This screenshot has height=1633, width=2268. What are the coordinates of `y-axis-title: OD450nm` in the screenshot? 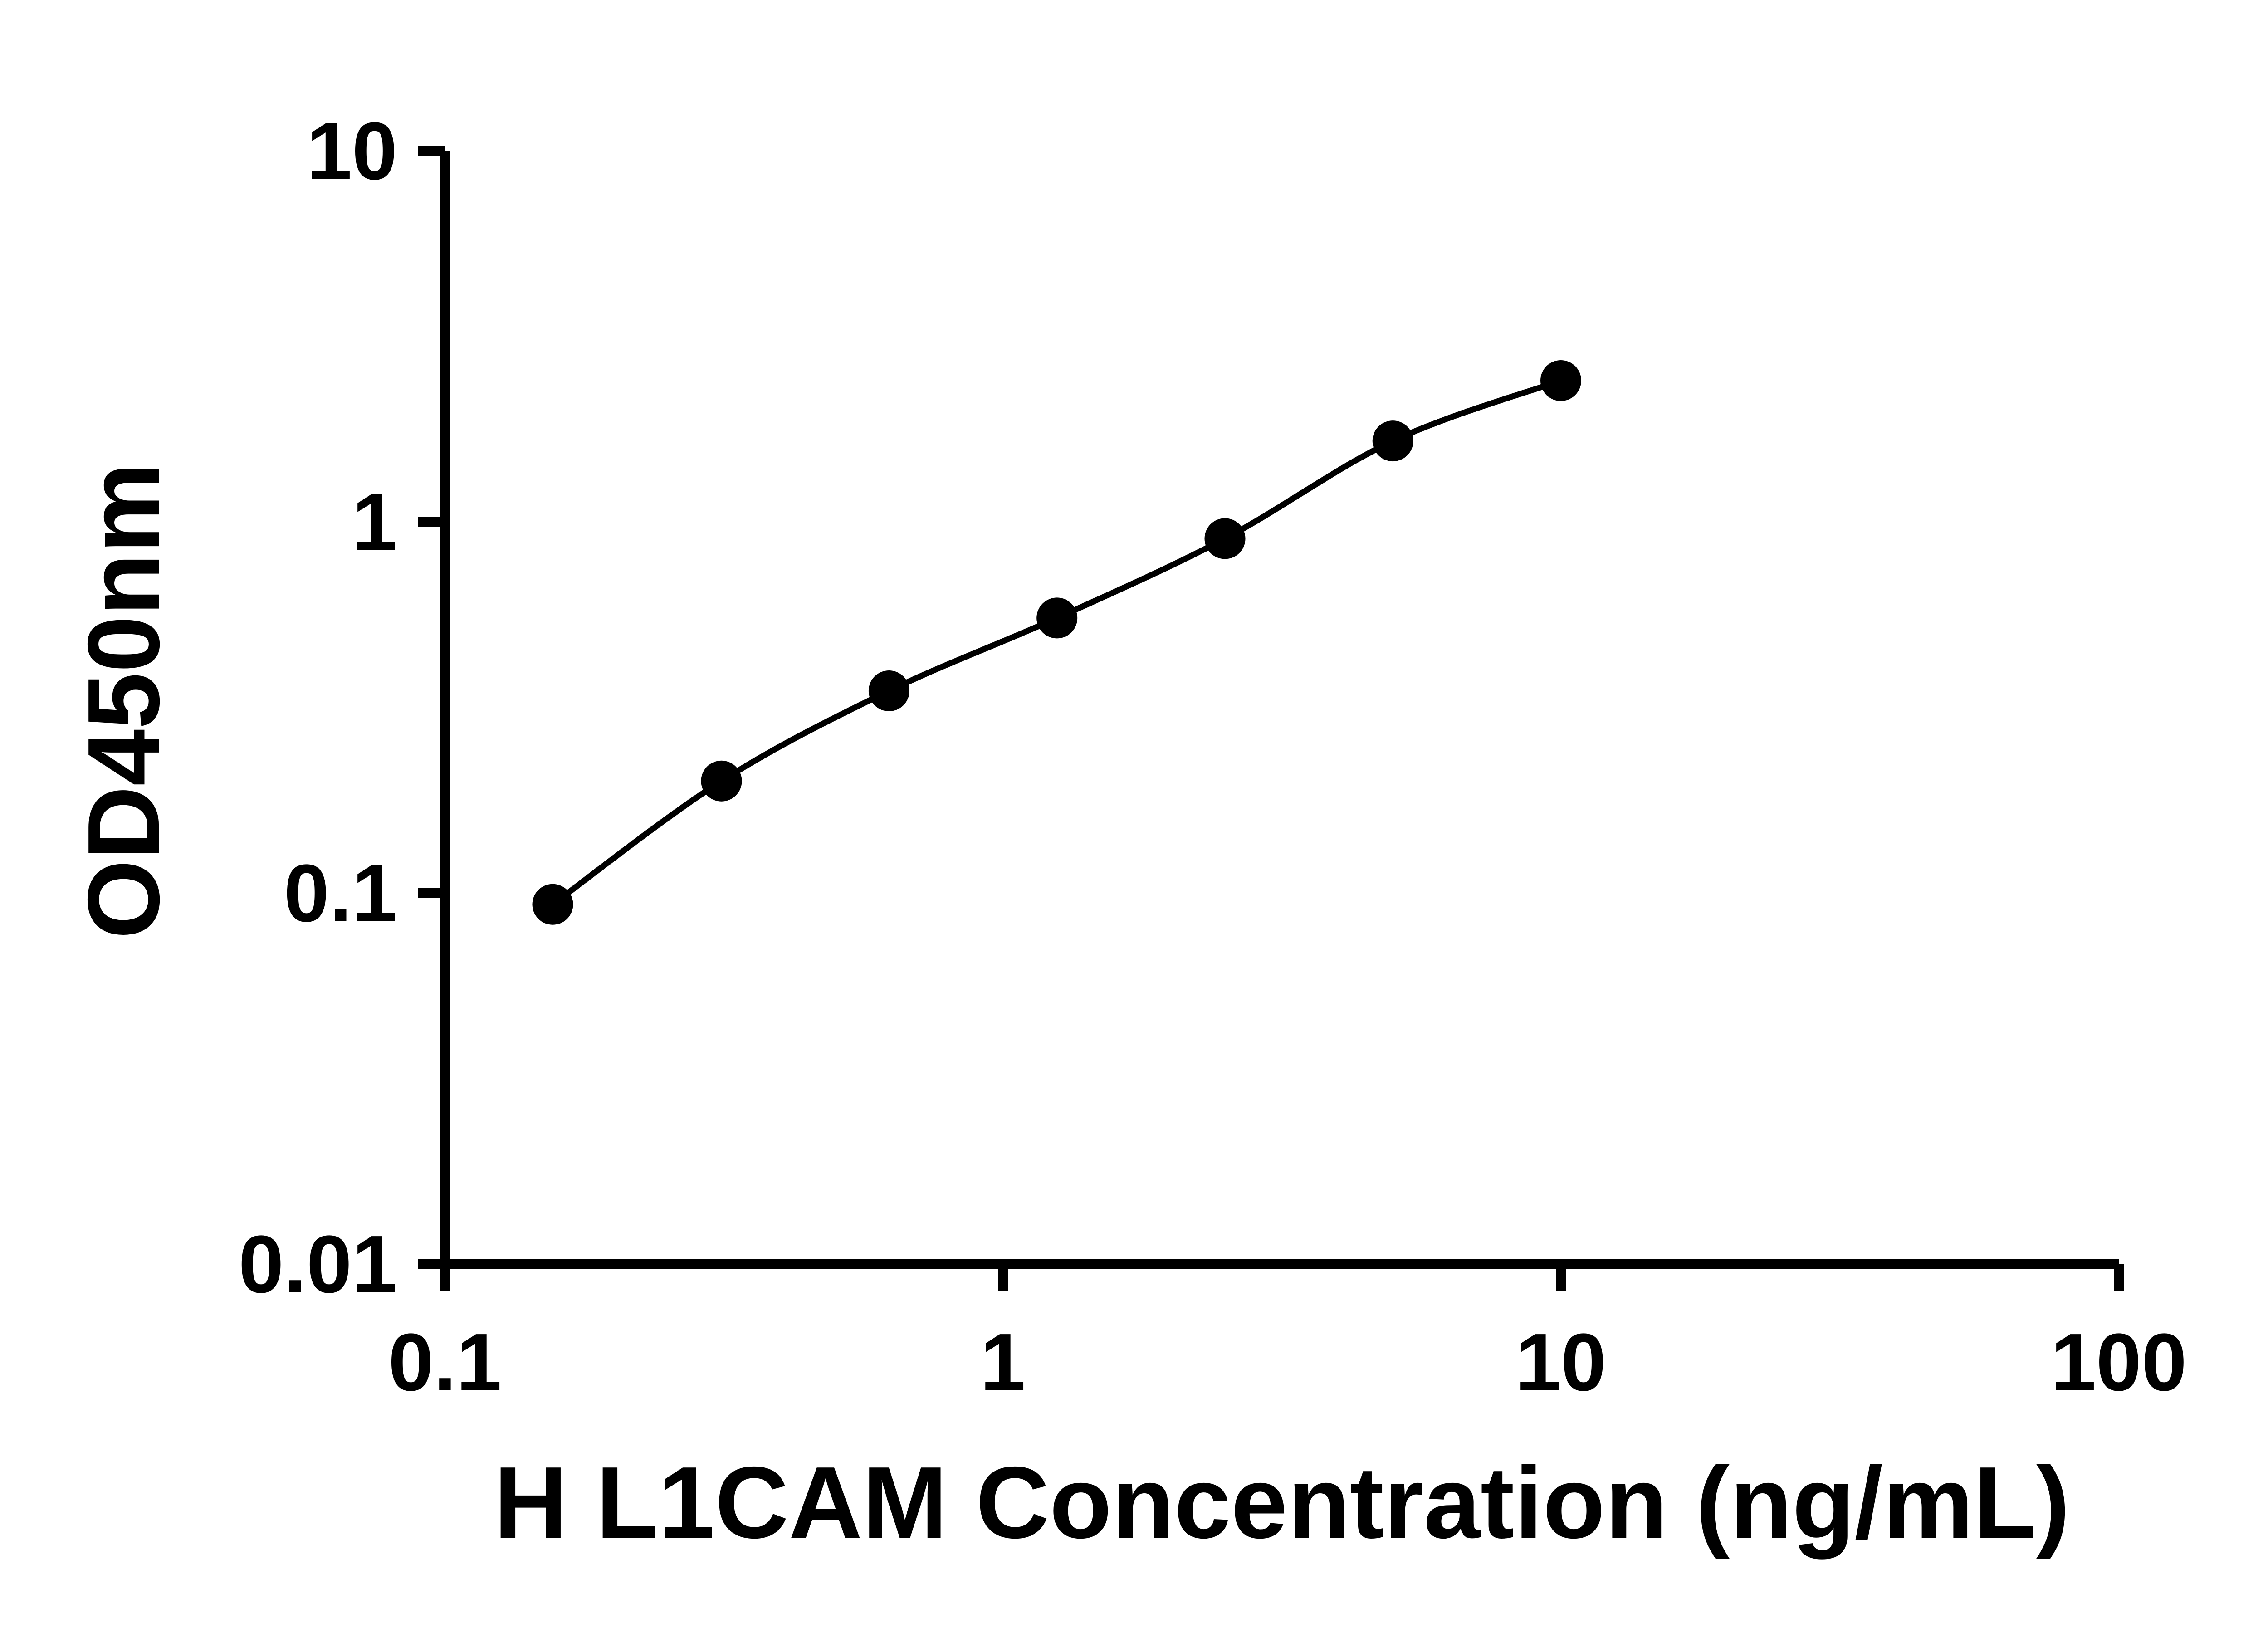 It's located at (123, 701).